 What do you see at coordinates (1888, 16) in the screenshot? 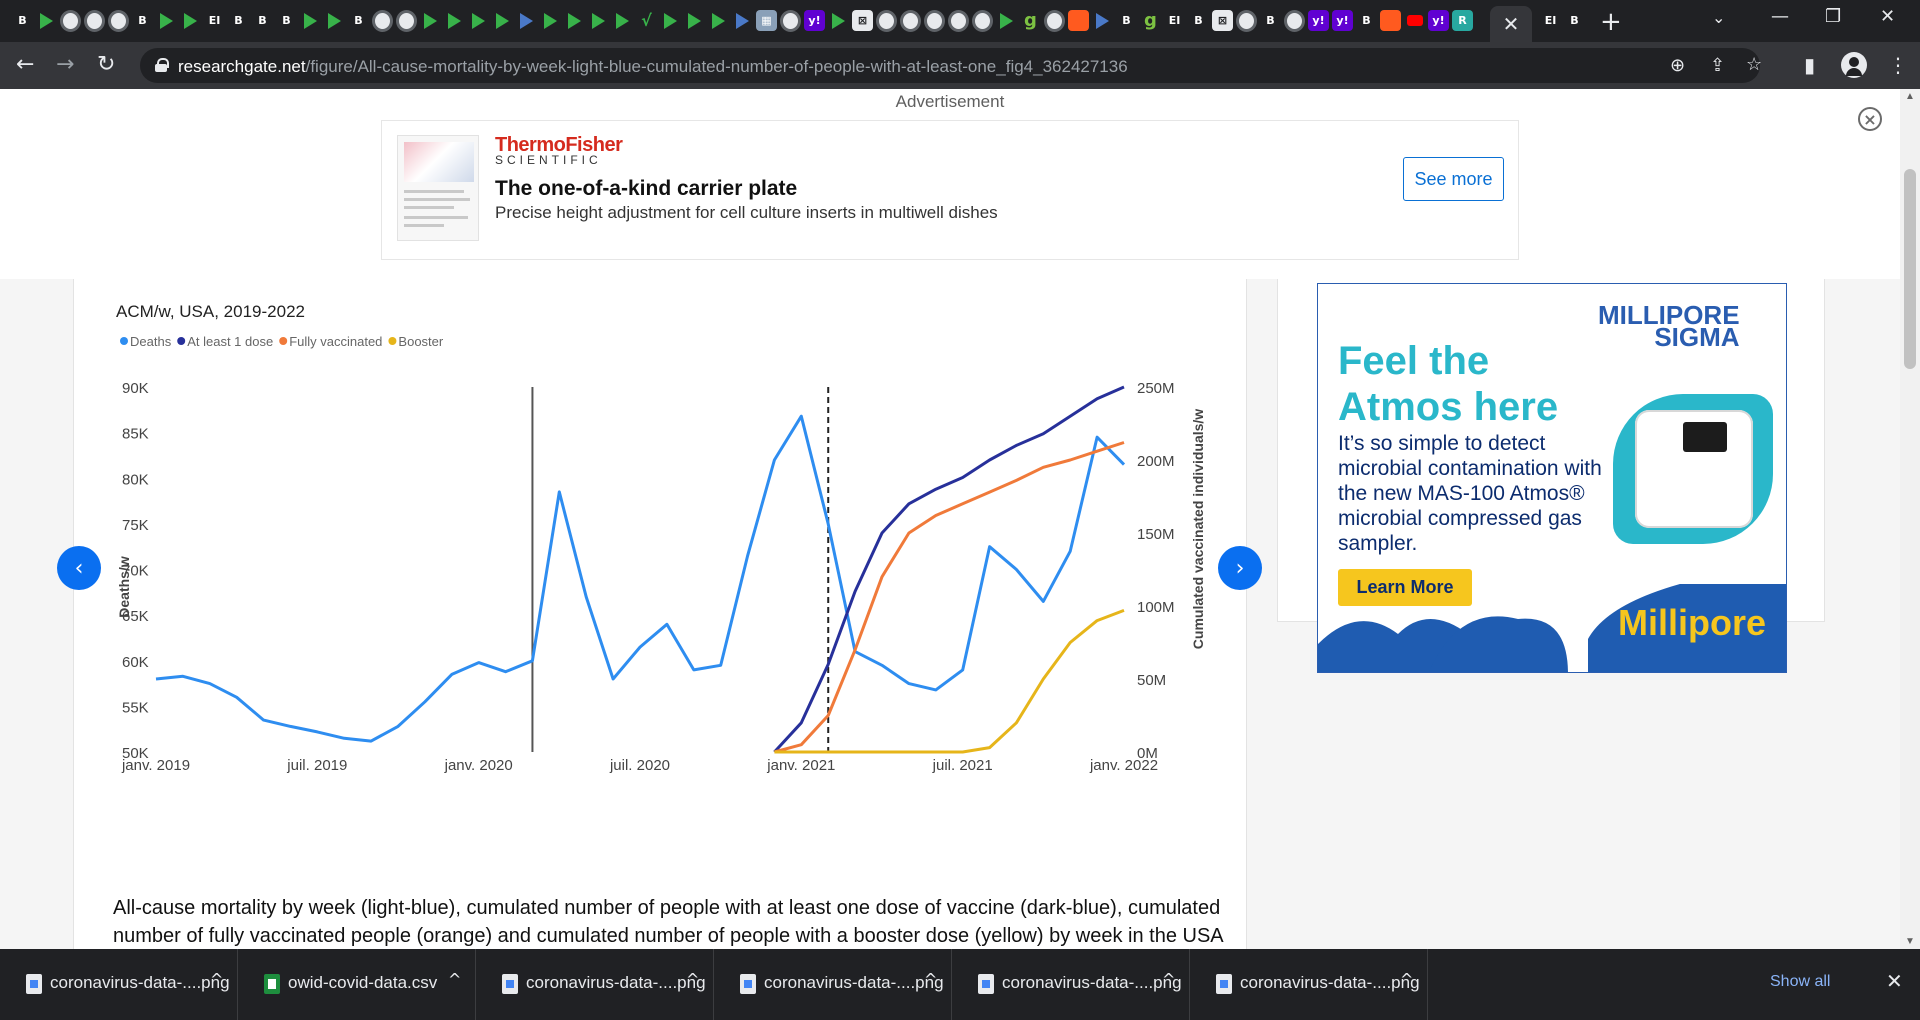
I see `close-window-button: ✕` at bounding box center [1888, 16].